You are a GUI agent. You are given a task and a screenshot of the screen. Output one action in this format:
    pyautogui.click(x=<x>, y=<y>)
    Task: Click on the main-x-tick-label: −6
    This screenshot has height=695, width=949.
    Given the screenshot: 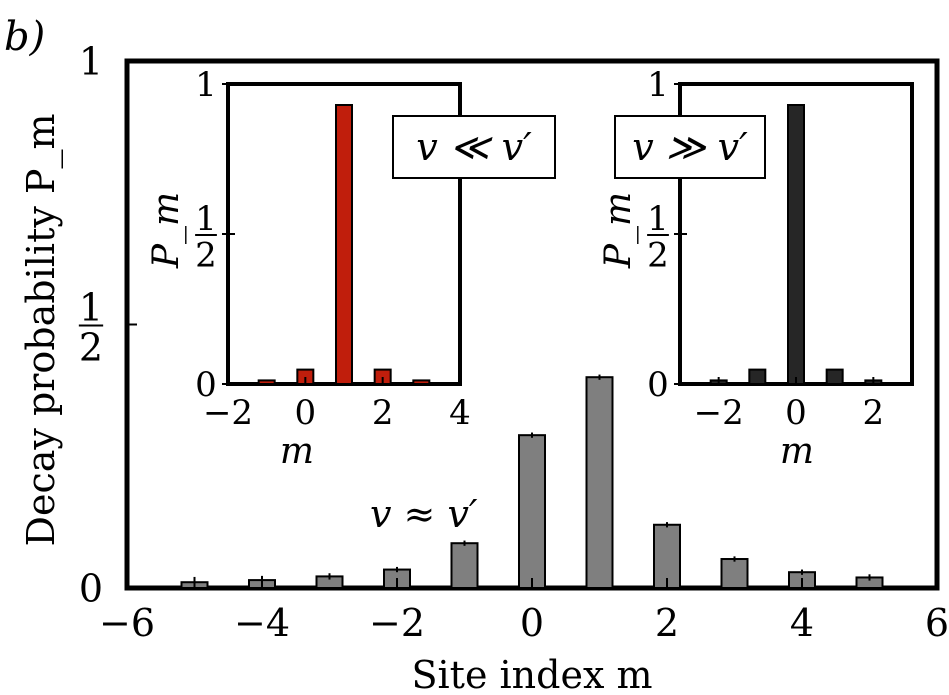 What is the action you would take?
    pyautogui.click(x=127, y=623)
    